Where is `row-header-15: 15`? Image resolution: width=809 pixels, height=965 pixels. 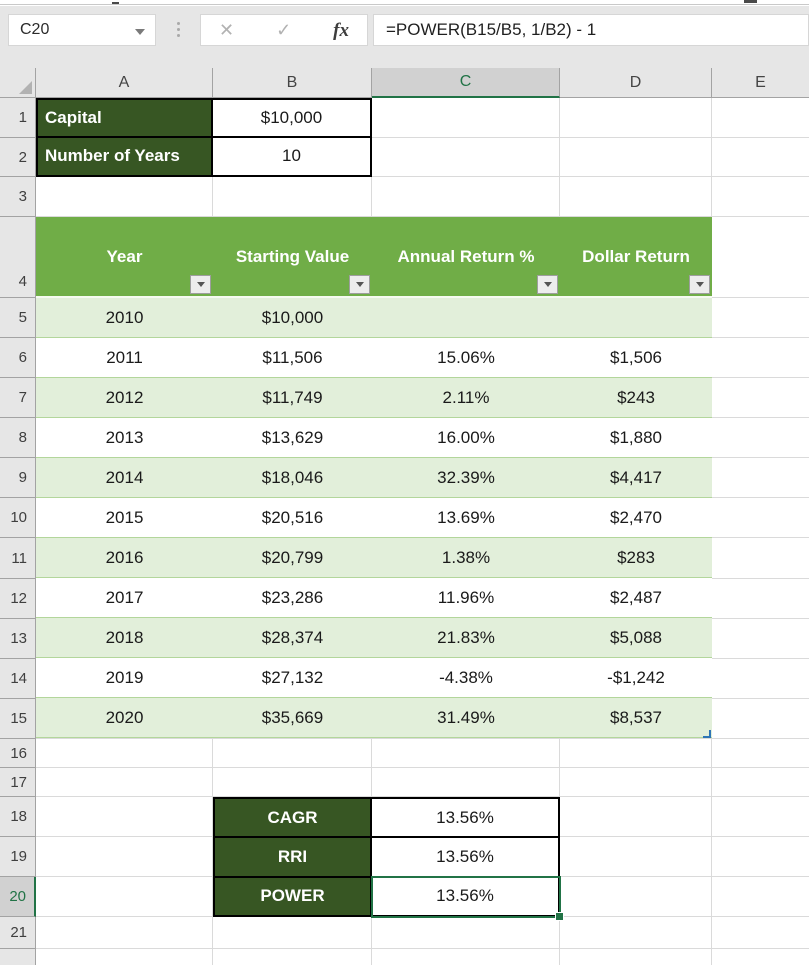
row-header-15: 15 is located at coordinates (18, 719).